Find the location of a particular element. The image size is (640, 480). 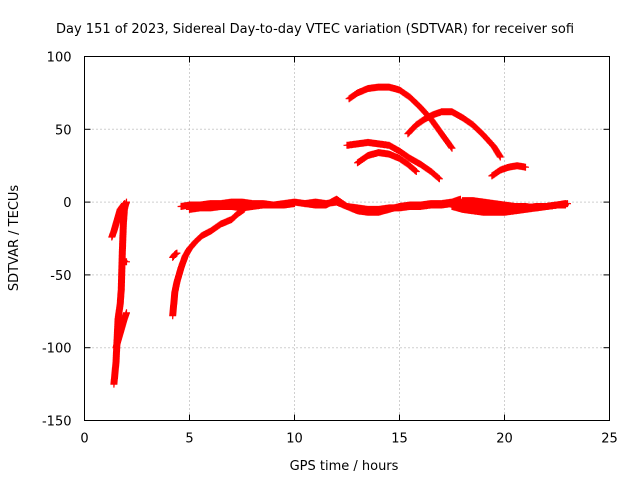

y-tick-label: -50 is located at coordinates (60, 276).